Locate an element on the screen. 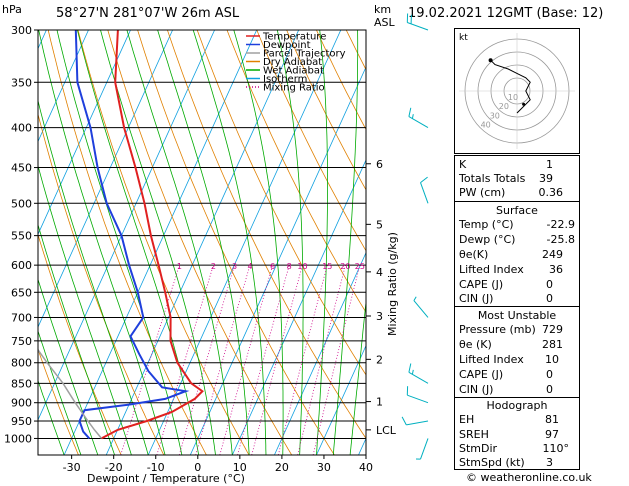  index-row-pw: PW (cm) 0.36 is located at coordinates (511, 192).